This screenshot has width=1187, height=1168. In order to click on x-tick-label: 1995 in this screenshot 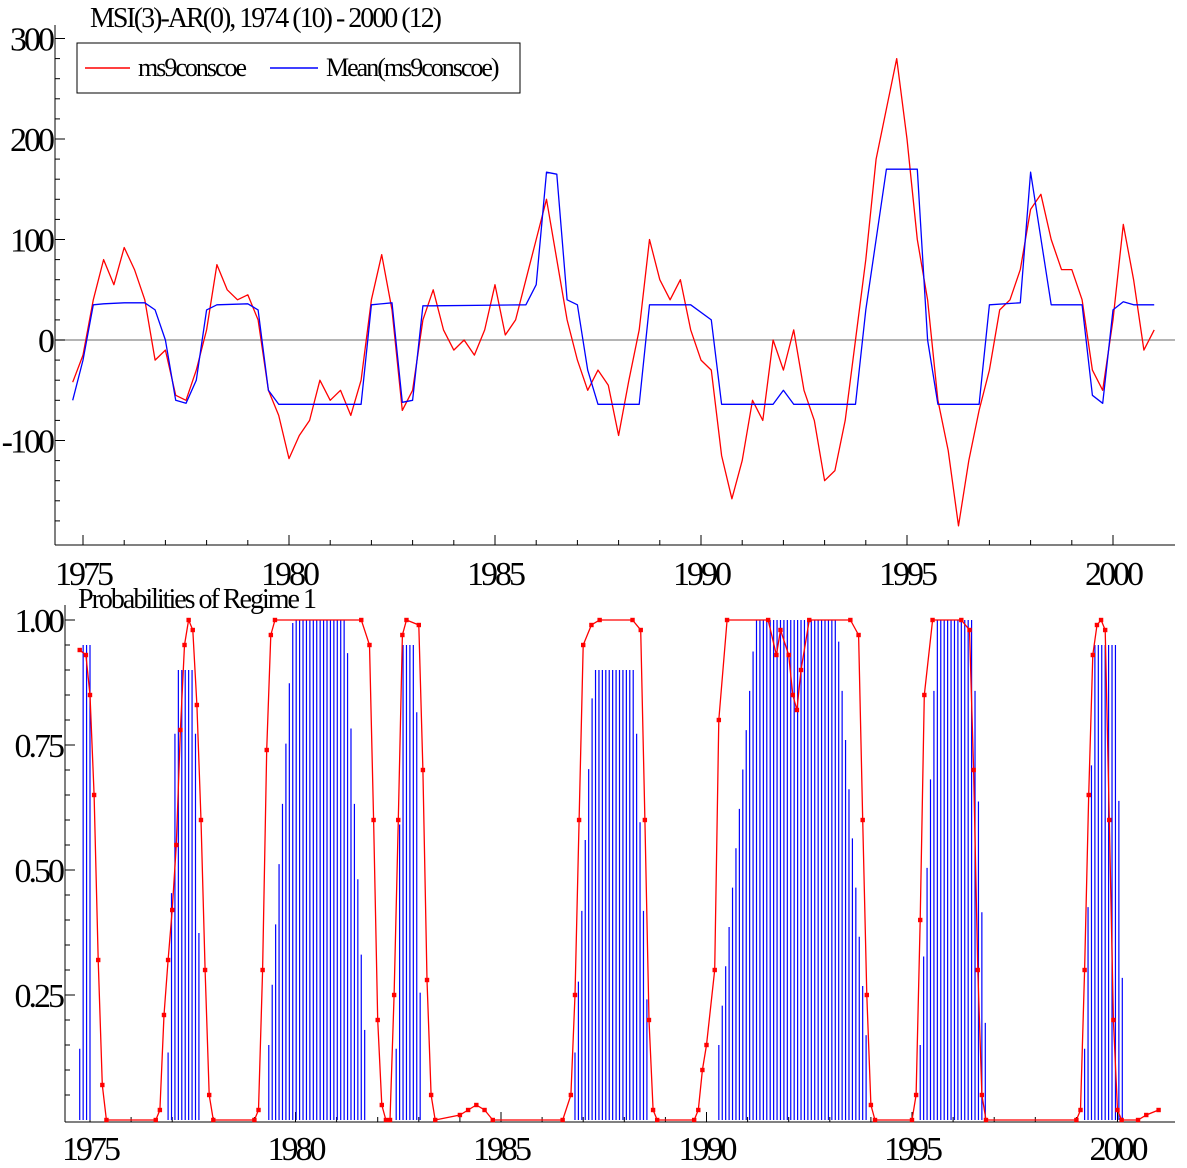, I will do `click(908, 574)`.